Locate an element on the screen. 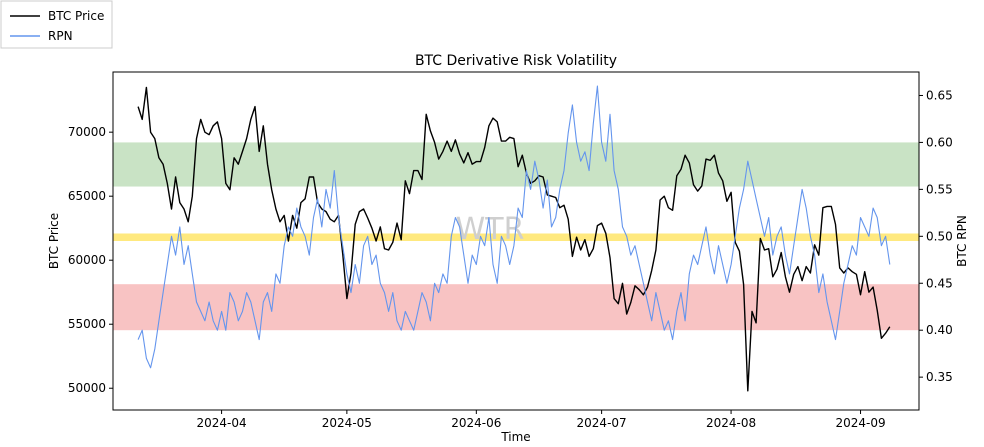 Image resolution: width=984 pixels, height=447 pixels. x-tick-label: 2024-07 is located at coordinates (602, 423).